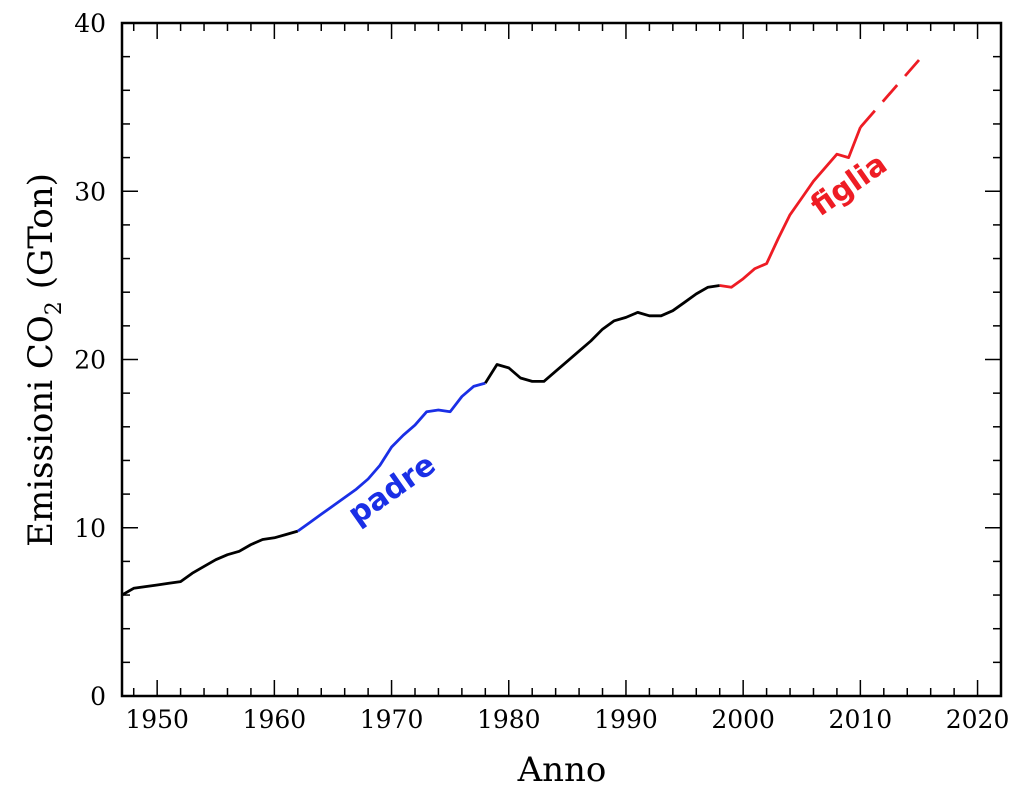 This screenshot has width=1018, height=798. What do you see at coordinates (41, 431) in the screenshot?
I see `y-axis-title-main: Emissioni CO` at bounding box center [41, 431].